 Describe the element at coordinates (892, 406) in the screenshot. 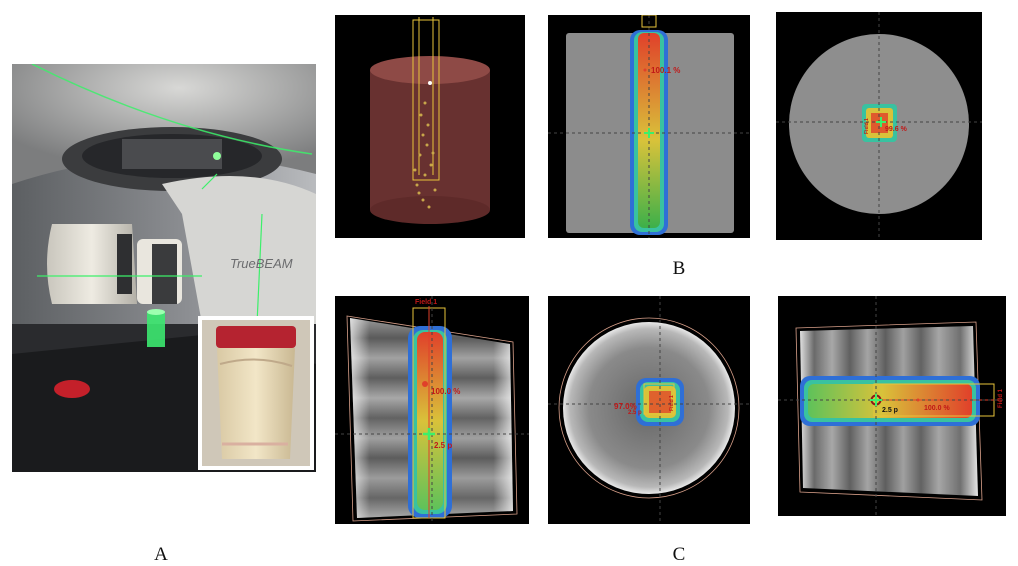

I see `ct-view-coronal: 2.5 p 100.0 % Field 1` at that location.